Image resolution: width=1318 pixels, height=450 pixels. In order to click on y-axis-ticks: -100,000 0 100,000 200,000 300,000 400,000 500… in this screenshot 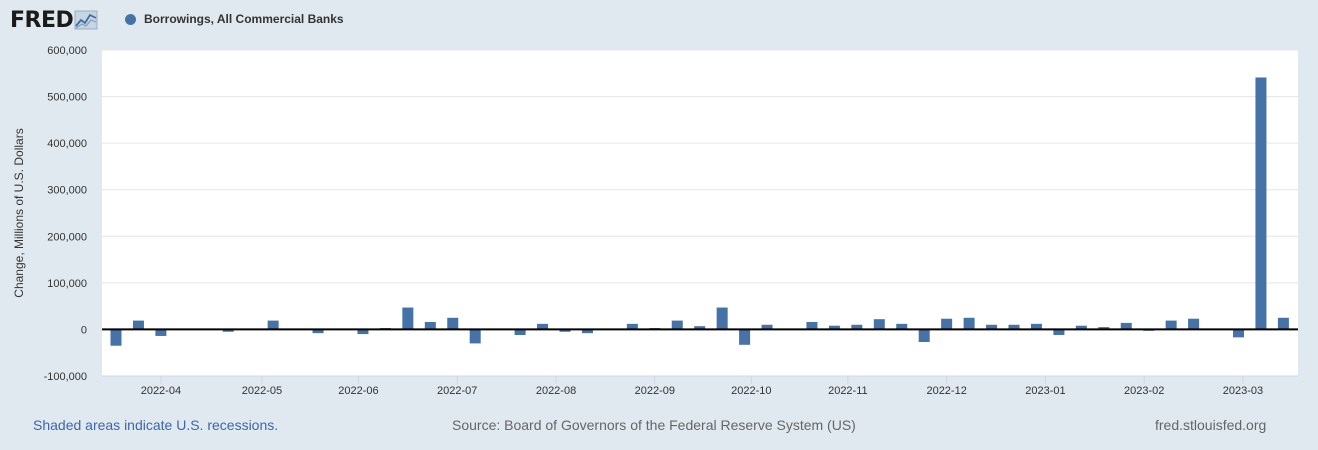, I will do `click(65, 214)`.